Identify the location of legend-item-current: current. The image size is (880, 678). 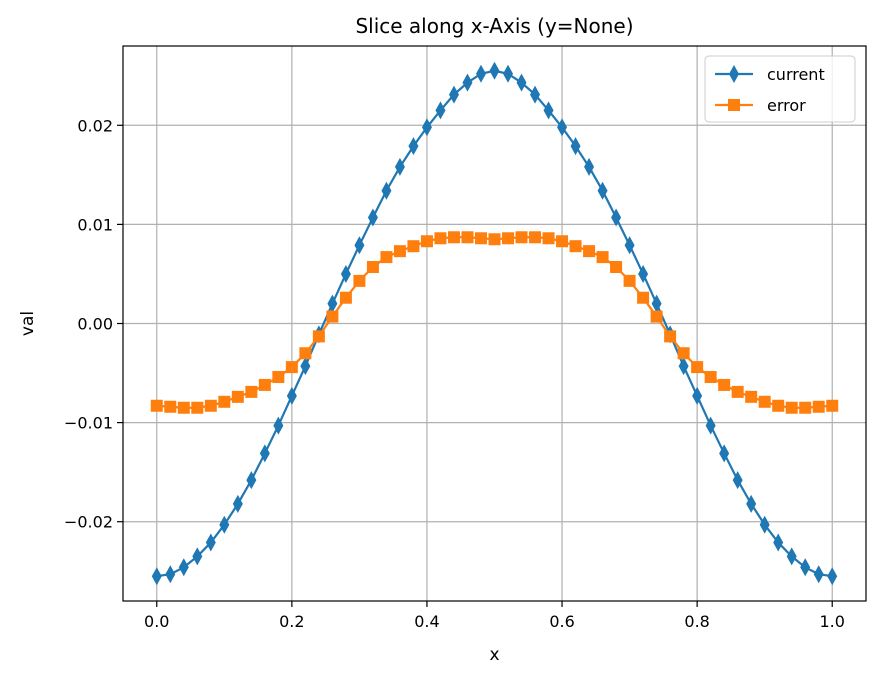
(770, 74).